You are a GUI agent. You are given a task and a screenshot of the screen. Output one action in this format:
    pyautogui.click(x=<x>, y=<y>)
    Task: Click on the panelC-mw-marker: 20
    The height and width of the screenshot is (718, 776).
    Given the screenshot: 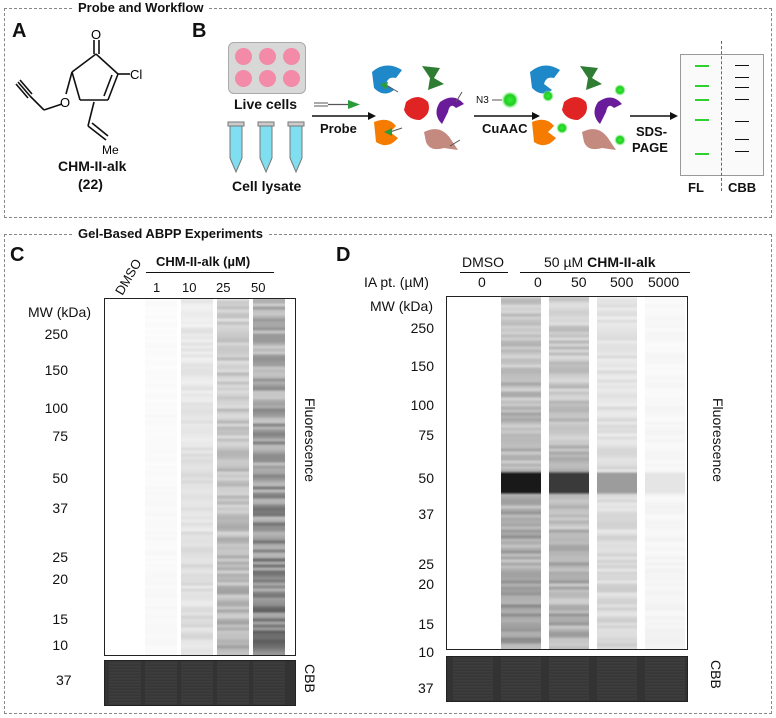 What is the action you would take?
    pyautogui.click(x=60, y=579)
    